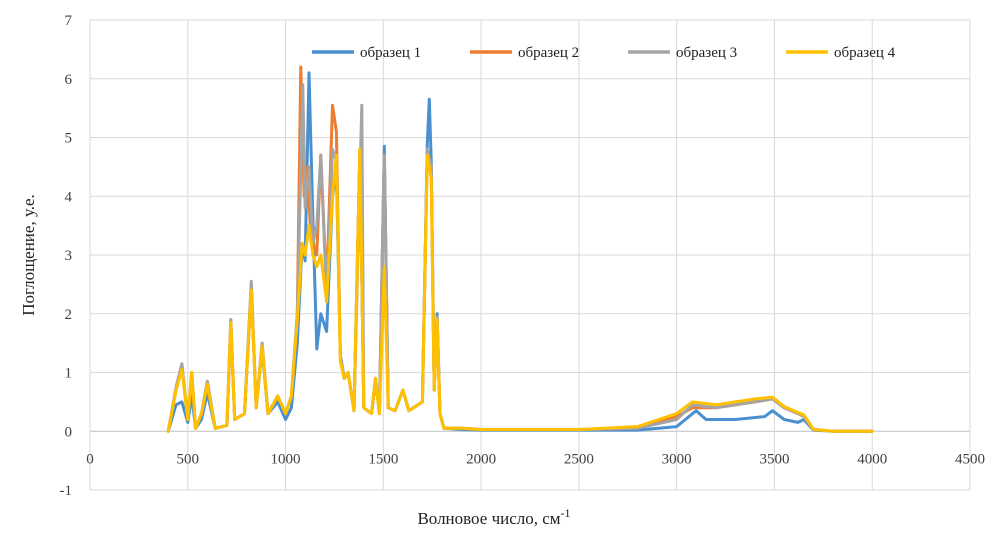 Image resolution: width=1000 pixels, height=545 pixels. I want to click on y-tick-label: 1, so click(69, 374).